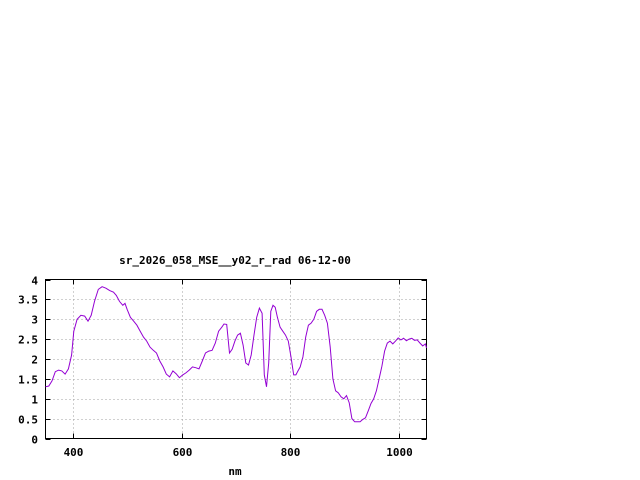 Image resolution: width=640 pixels, height=480 pixels. What do you see at coordinates (34, 320) in the screenshot?
I see `y-tick-label: 3` at bounding box center [34, 320].